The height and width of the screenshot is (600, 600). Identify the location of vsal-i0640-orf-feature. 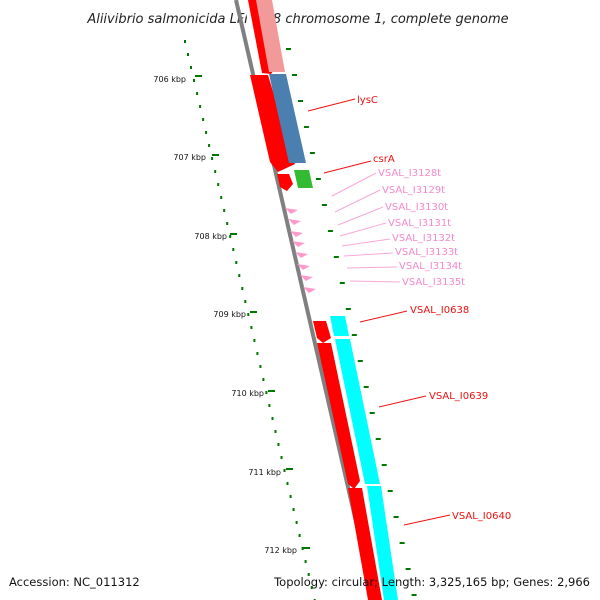
(382, 543).